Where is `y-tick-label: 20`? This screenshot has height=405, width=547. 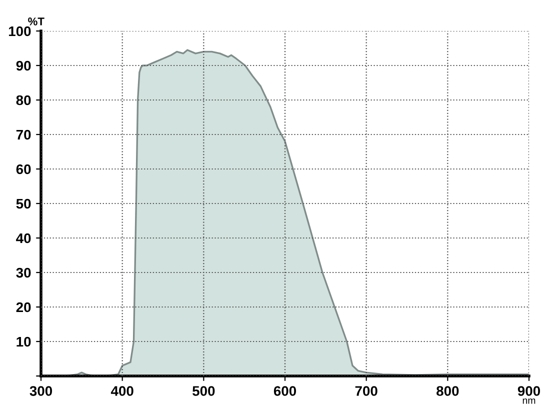
y-tick-label: 20 is located at coordinates (23, 307).